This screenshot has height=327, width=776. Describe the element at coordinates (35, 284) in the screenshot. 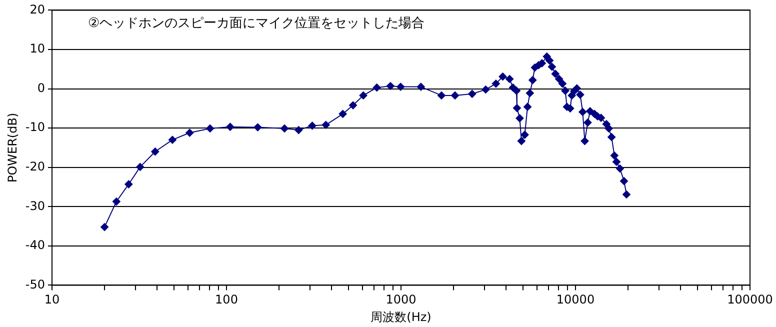

I see `y-tick-label: -50` at that location.